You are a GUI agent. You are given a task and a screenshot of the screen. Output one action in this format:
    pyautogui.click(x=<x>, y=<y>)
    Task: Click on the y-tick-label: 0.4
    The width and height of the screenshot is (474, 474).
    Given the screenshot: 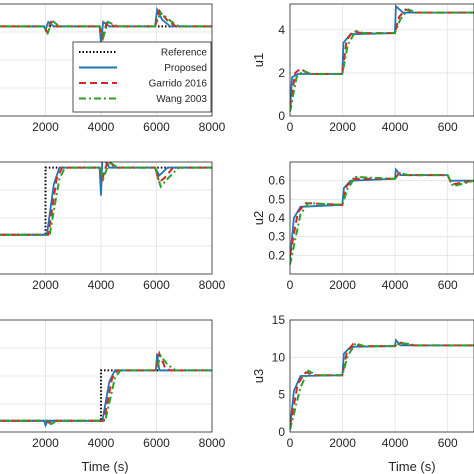 What is the action you would take?
    pyautogui.click(x=276, y=218)
    